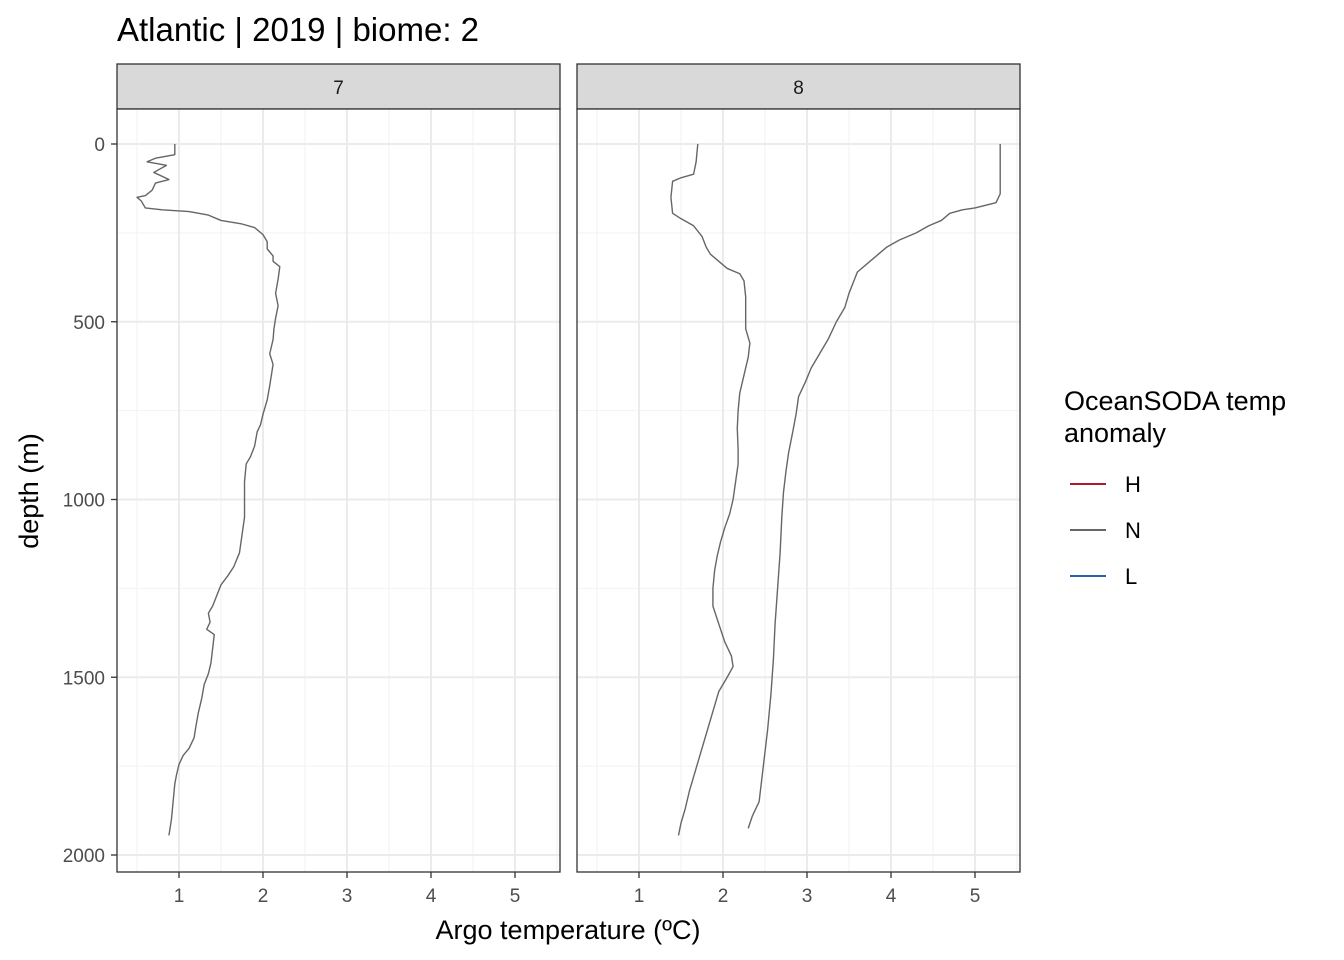 Image resolution: width=1344 pixels, height=960 pixels. I want to click on legend-entry-label: L, so click(1131, 576).